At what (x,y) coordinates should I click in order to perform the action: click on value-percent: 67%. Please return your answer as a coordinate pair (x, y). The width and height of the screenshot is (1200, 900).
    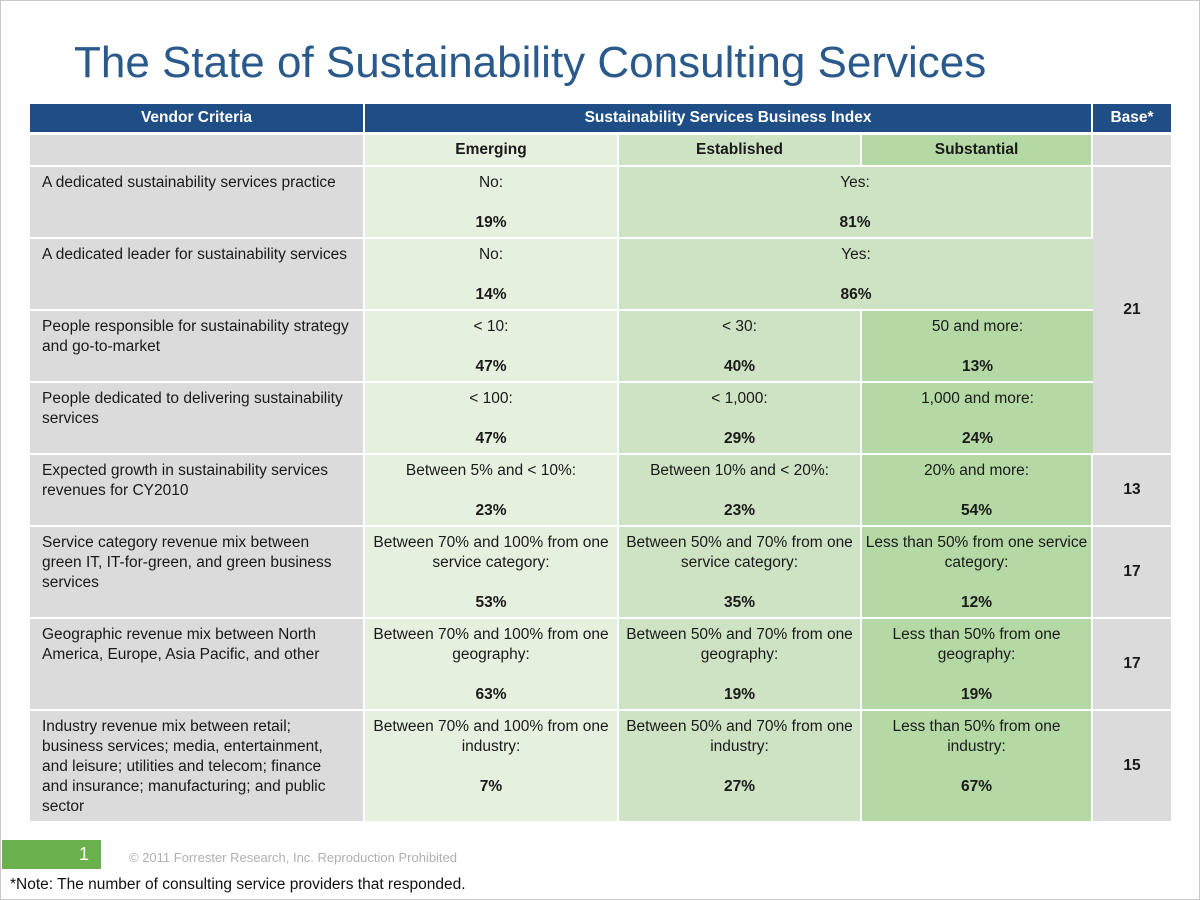
    Looking at the image, I should click on (977, 786).